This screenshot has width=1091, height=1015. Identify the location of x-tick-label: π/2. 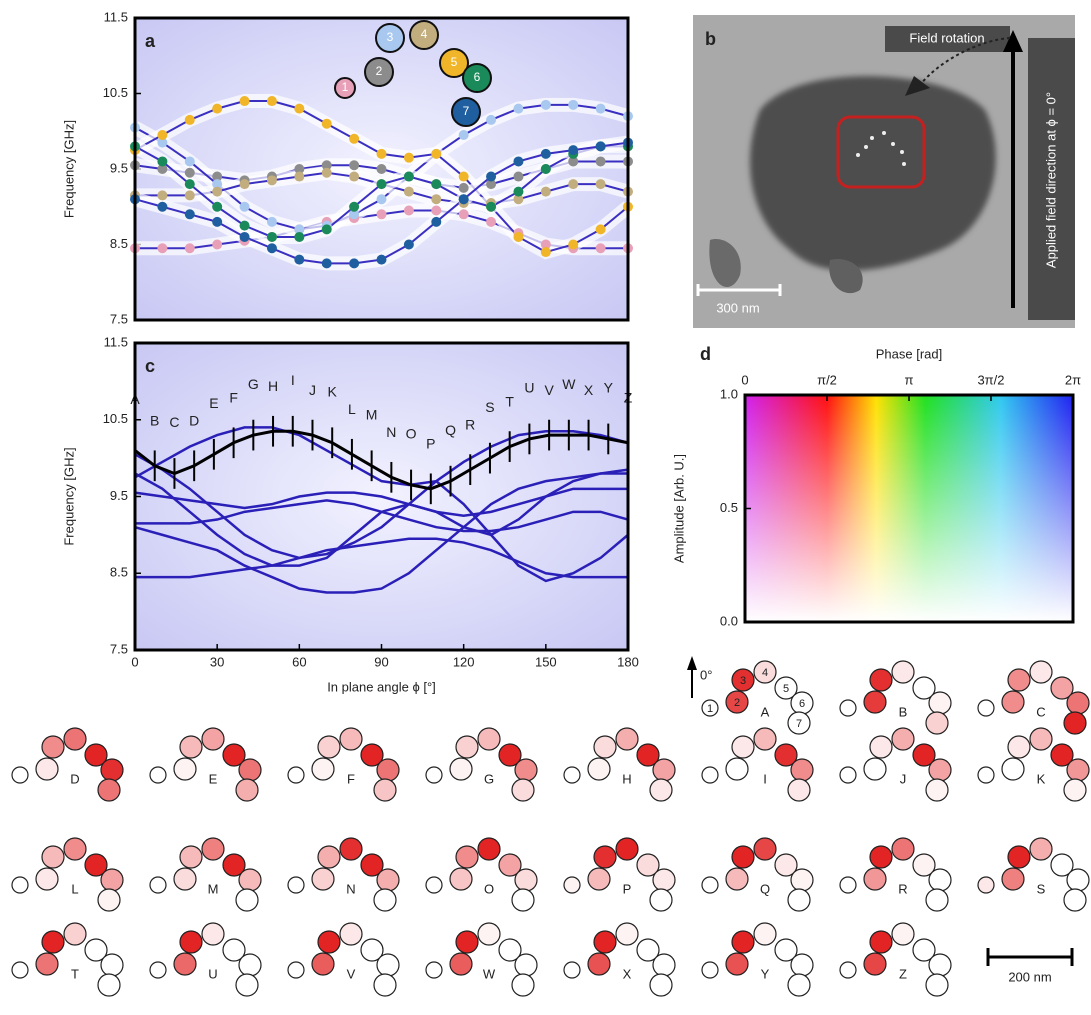
(827, 379).